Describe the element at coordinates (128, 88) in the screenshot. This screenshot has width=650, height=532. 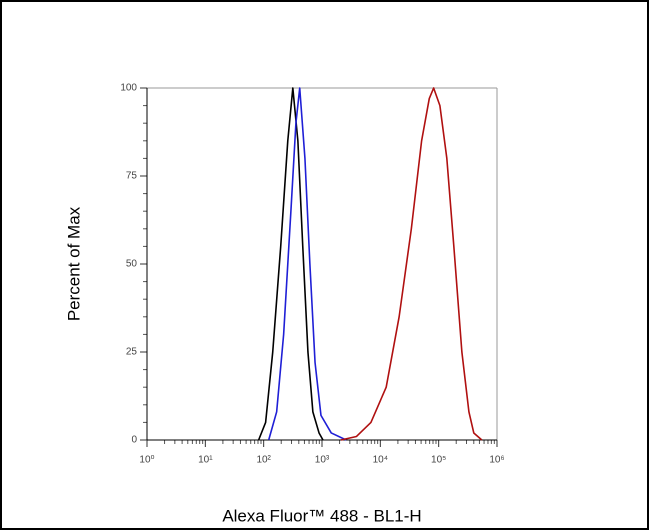
I see `y-tick-label: 100` at that location.